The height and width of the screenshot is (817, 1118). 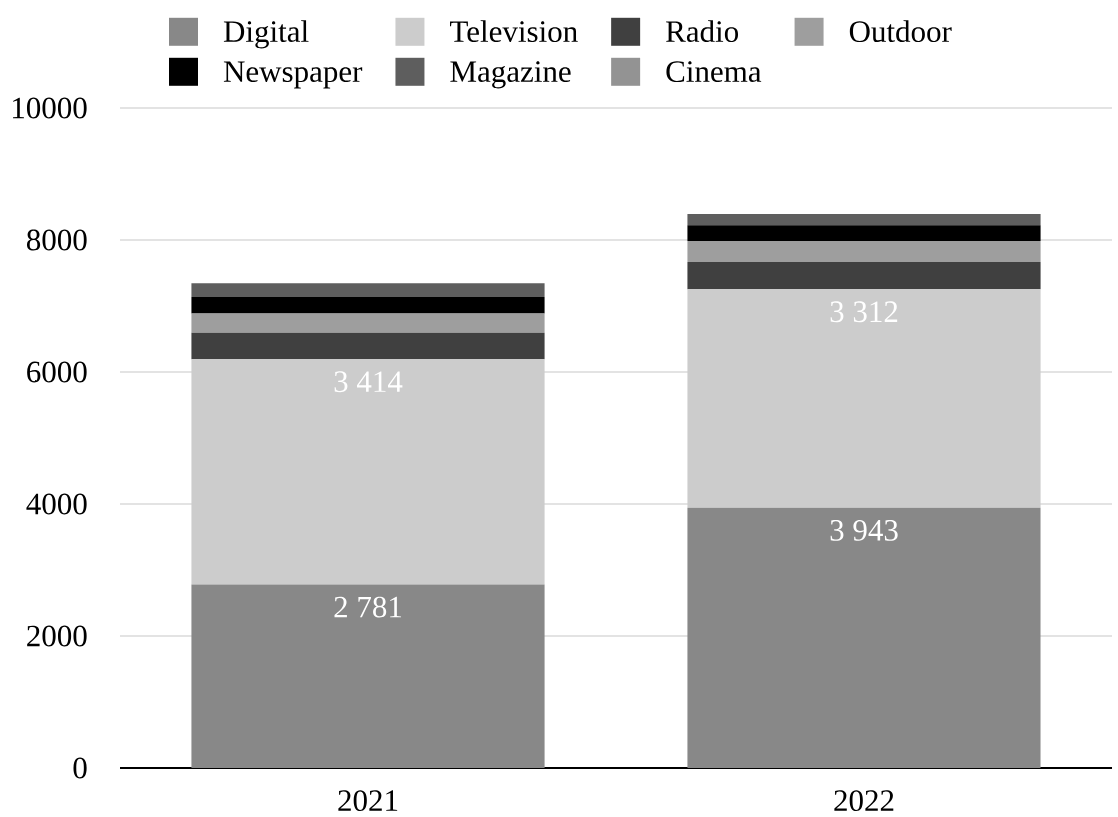 I want to click on legend-label: Radio, so click(x=702, y=31).